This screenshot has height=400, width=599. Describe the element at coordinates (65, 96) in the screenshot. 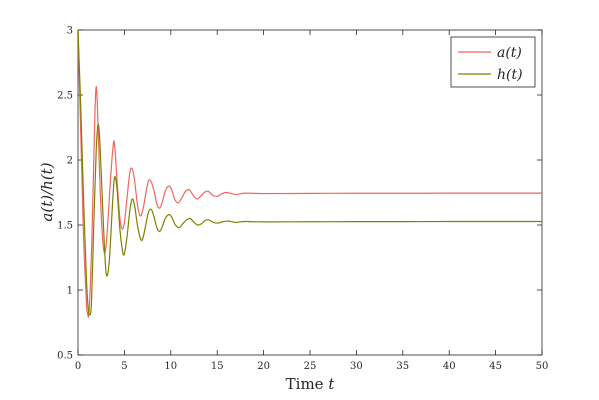

I see `y-tick-label: 2.5` at that location.